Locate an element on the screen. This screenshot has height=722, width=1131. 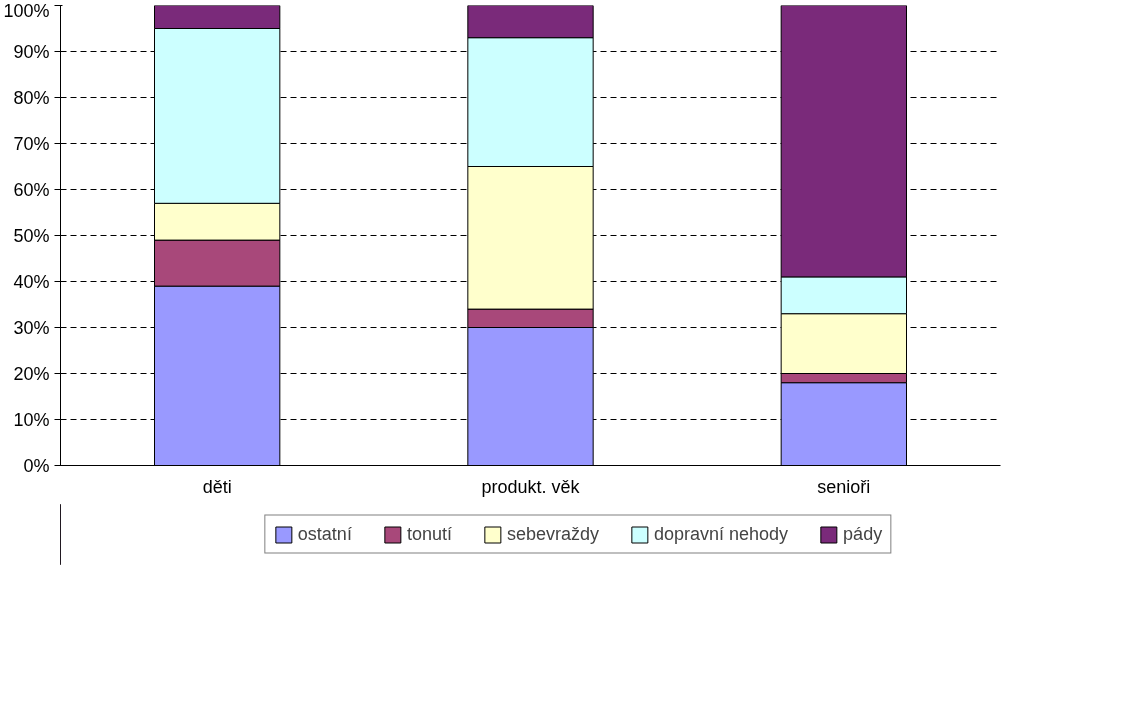
y-tick-label: 100% is located at coordinates (26, 10).